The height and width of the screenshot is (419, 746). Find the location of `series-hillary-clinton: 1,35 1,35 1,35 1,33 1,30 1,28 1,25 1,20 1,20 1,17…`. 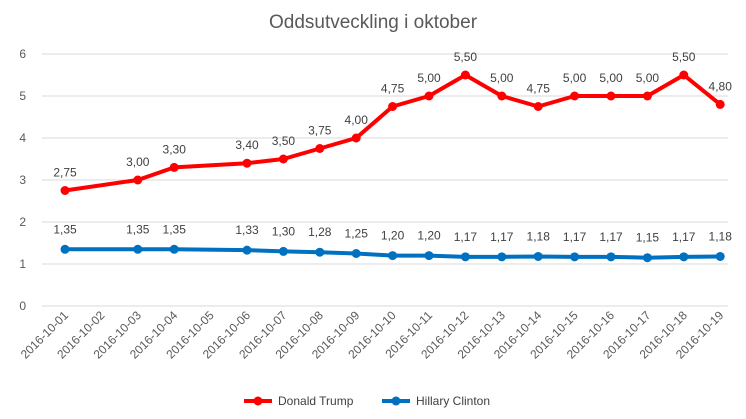

series-hillary-clinton: 1,35 1,35 1,35 1,33 1,30 1,28 1,25 1,20 1,20 1,17… is located at coordinates (393, 242).